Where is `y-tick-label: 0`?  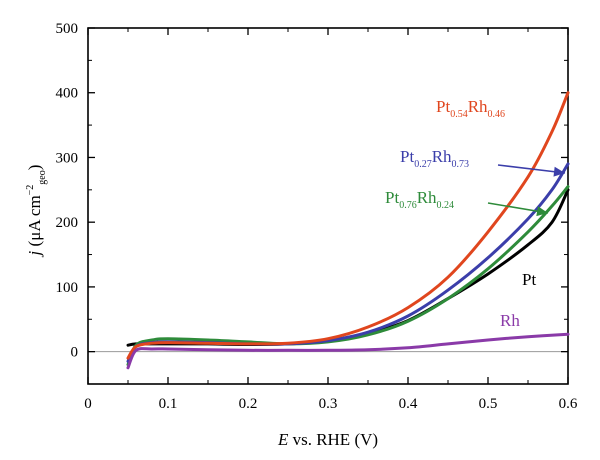 y-tick-label: 0 is located at coordinates (75, 353).